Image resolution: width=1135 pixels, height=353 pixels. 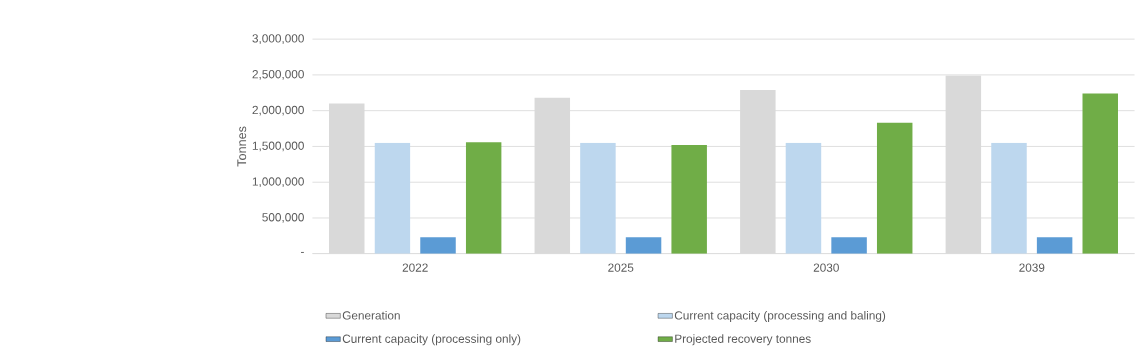 I want to click on y-tick-label: 500,000, so click(x=283, y=218).